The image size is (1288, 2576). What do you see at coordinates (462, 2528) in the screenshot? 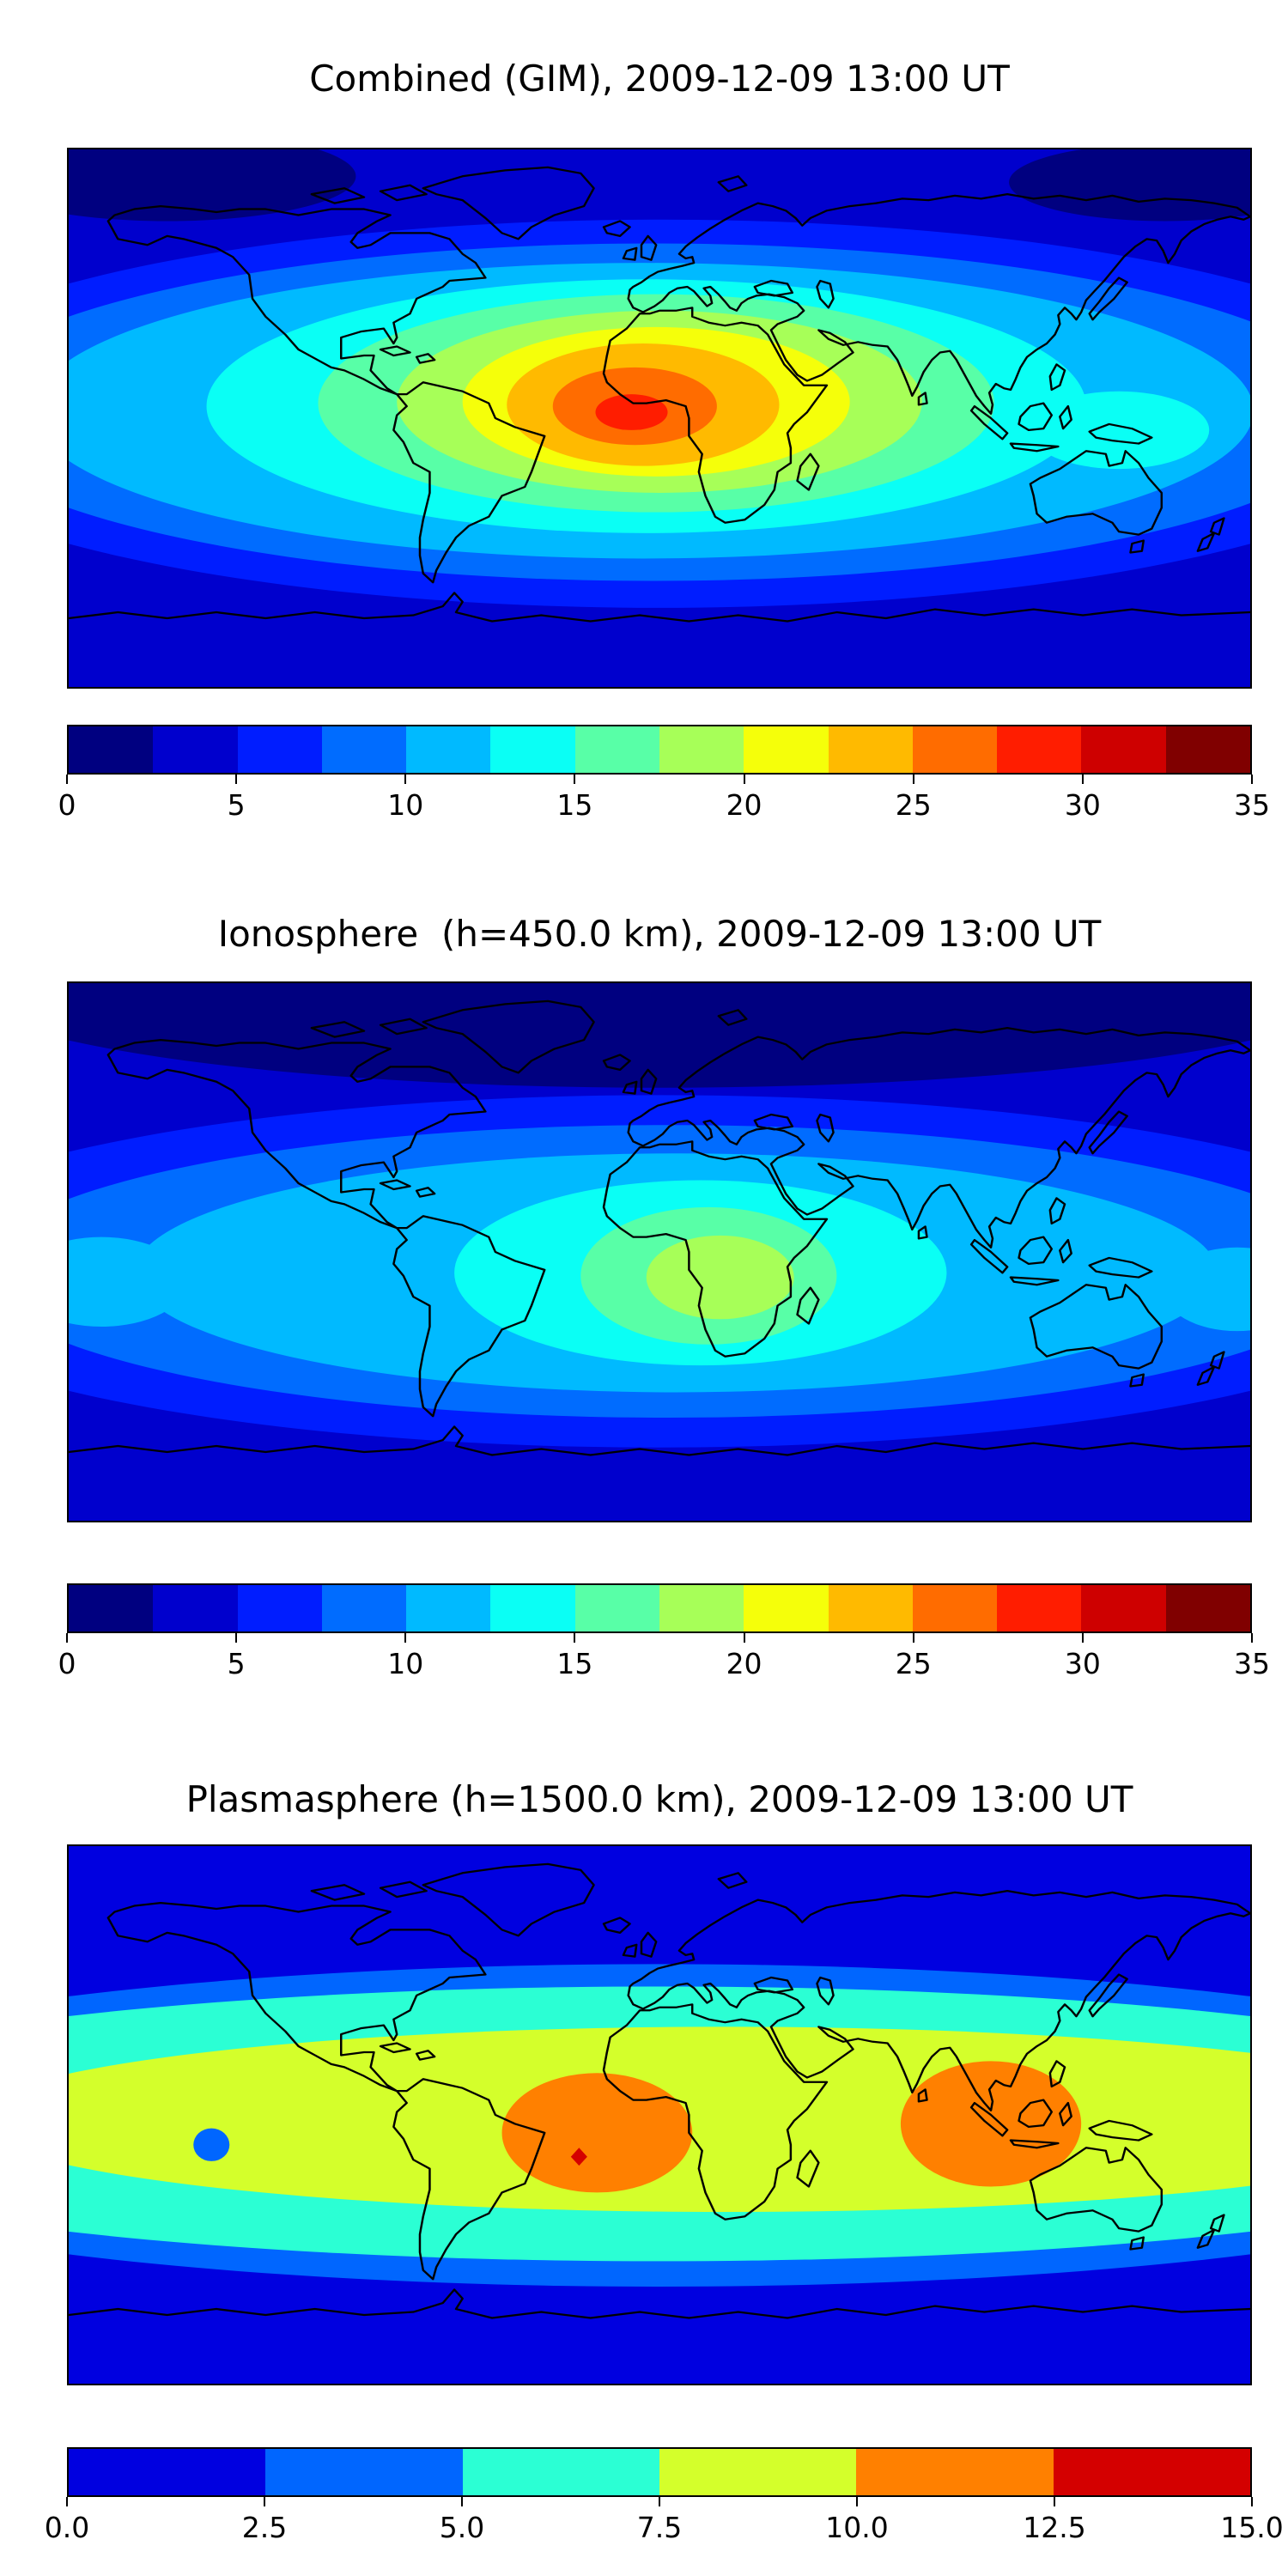
I see `colorbar-tick-label: 5.0` at bounding box center [462, 2528].